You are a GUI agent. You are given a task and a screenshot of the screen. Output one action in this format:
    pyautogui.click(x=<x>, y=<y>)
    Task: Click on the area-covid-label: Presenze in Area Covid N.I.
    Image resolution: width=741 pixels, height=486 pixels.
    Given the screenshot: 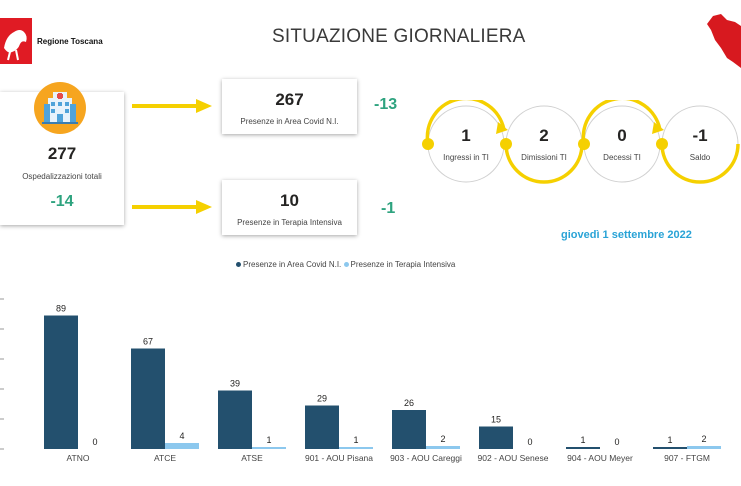 What is the action you would take?
    pyautogui.click(x=289, y=121)
    